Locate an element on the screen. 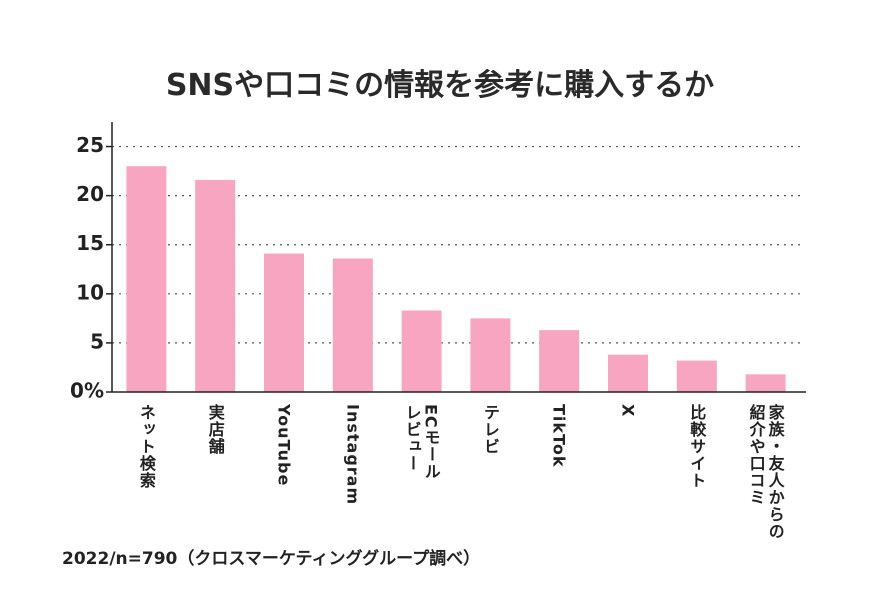 The height and width of the screenshot is (610, 880). x-tick-label: 家族・友人からの 紹介や口コミ is located at coordinates (765, 472).